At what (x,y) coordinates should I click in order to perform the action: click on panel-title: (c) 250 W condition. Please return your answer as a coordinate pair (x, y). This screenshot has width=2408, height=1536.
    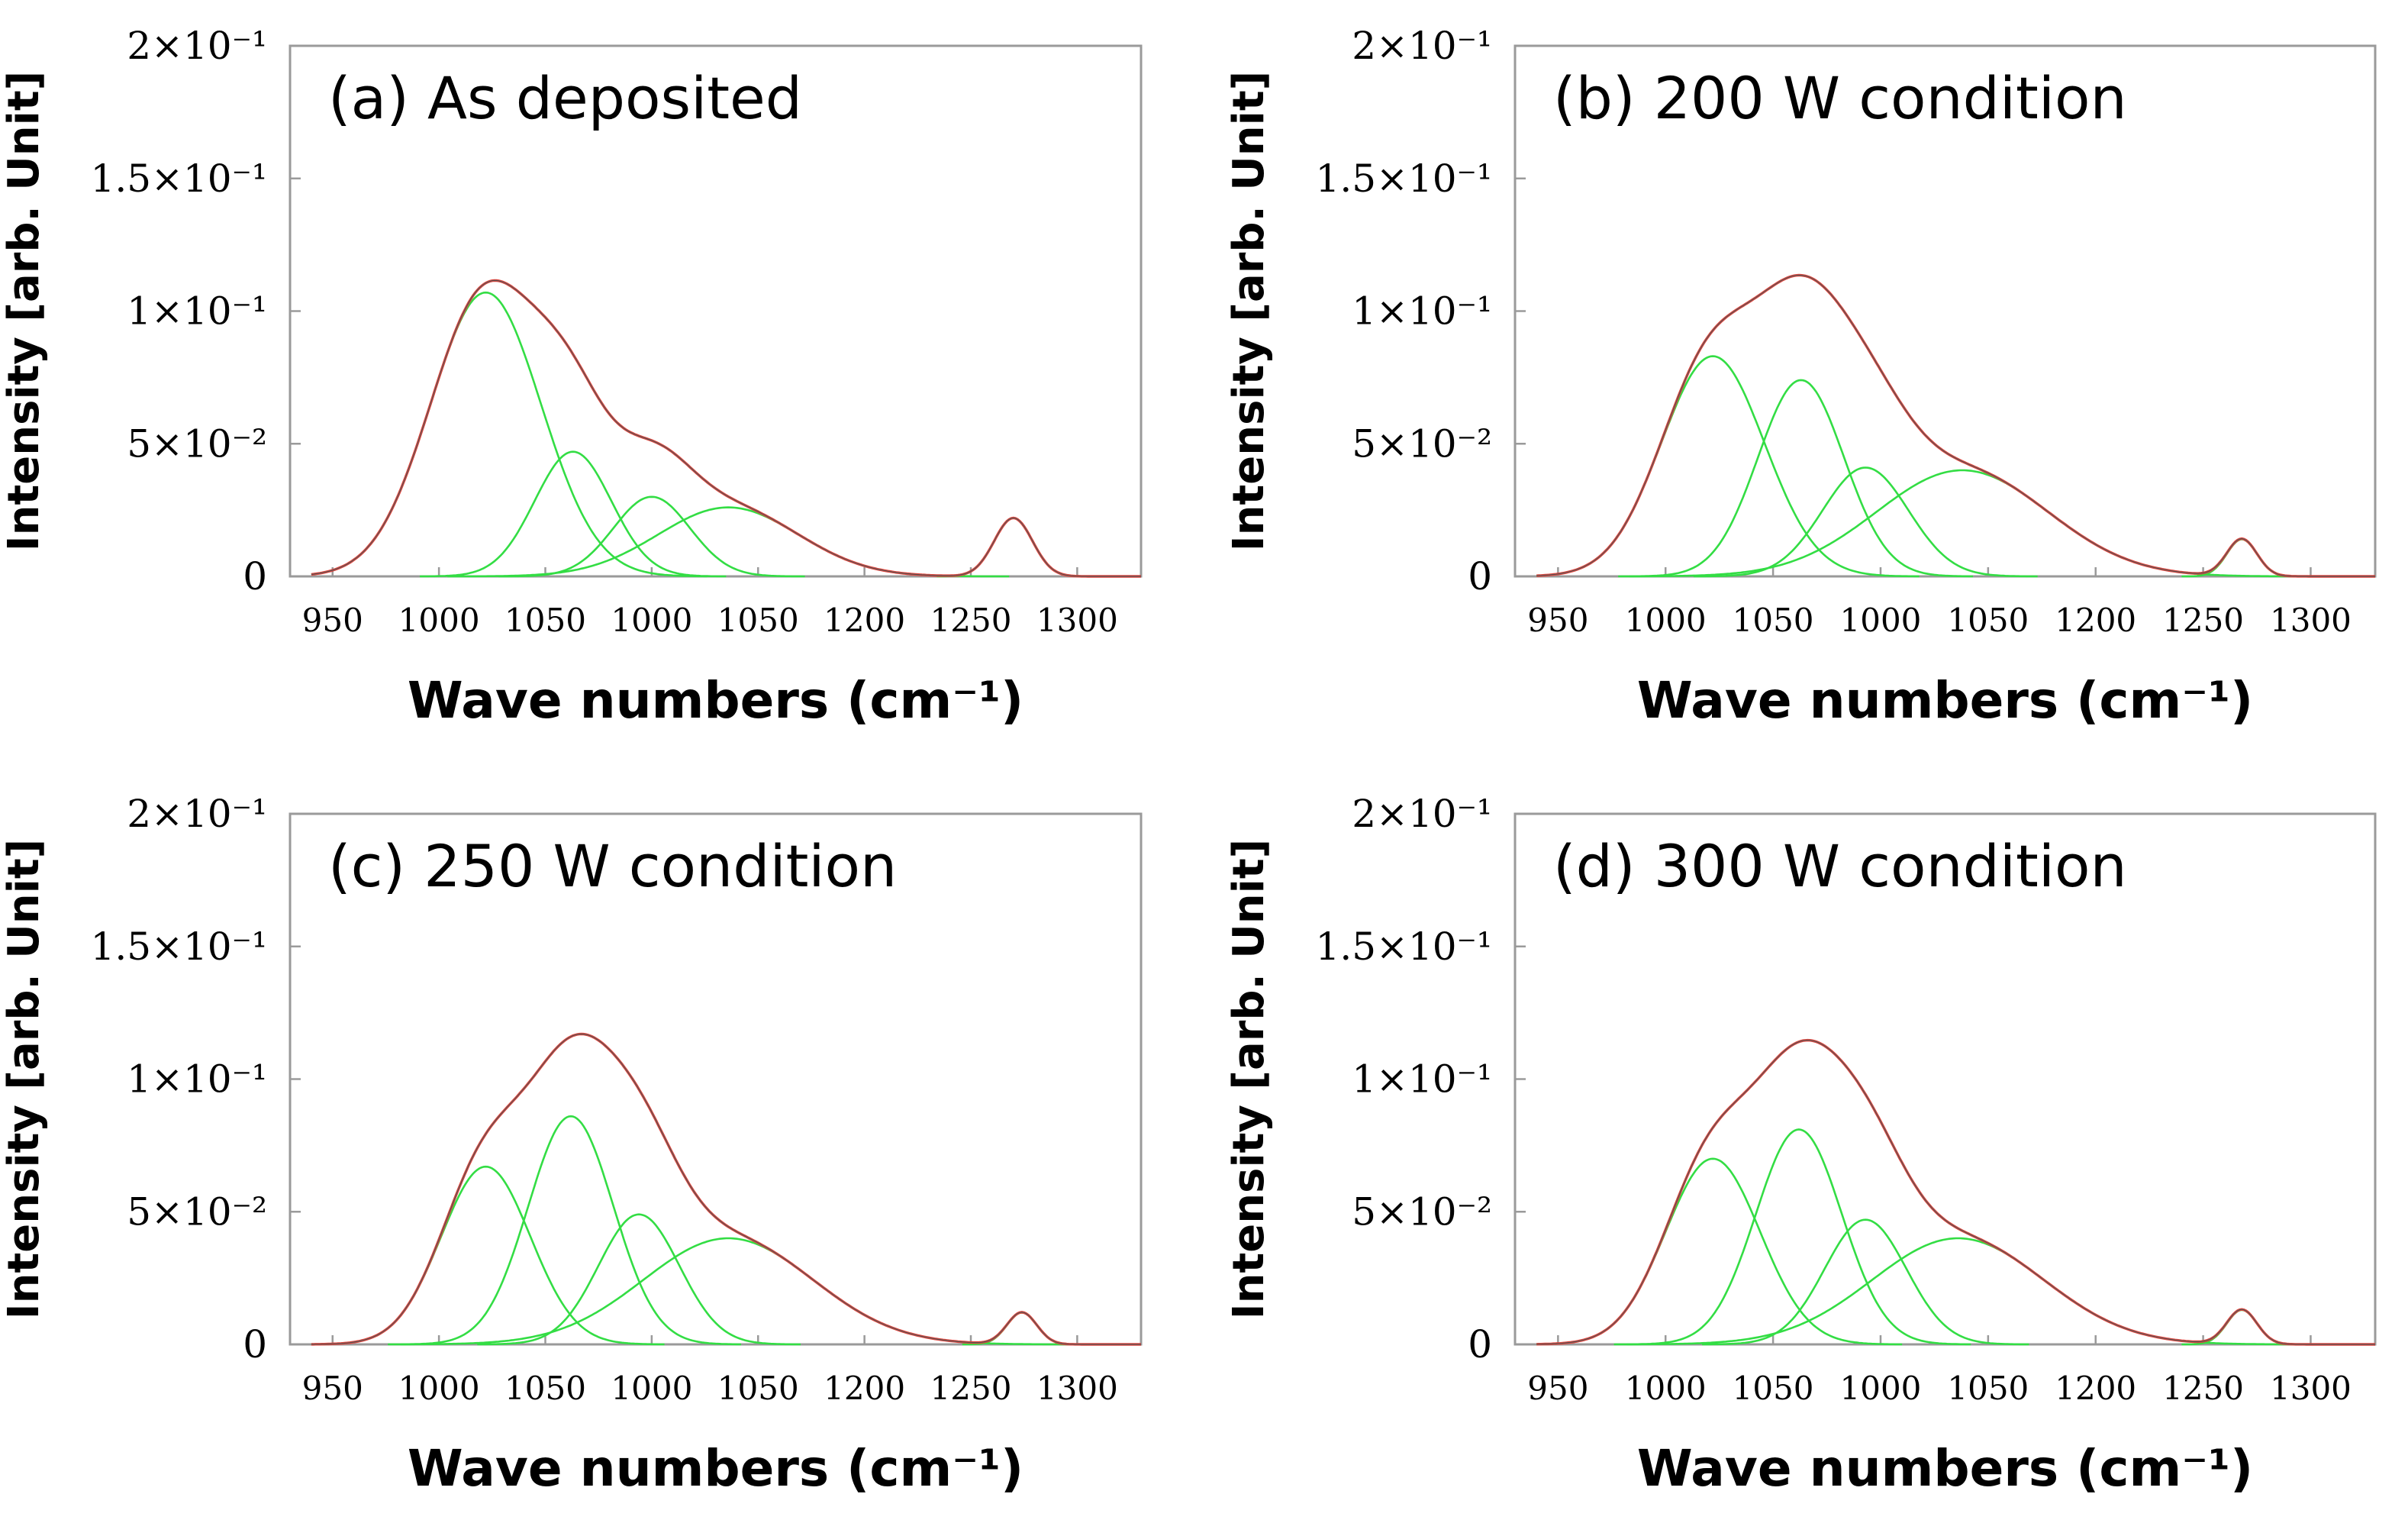
    Looking at the image, I should click on (613, 866).